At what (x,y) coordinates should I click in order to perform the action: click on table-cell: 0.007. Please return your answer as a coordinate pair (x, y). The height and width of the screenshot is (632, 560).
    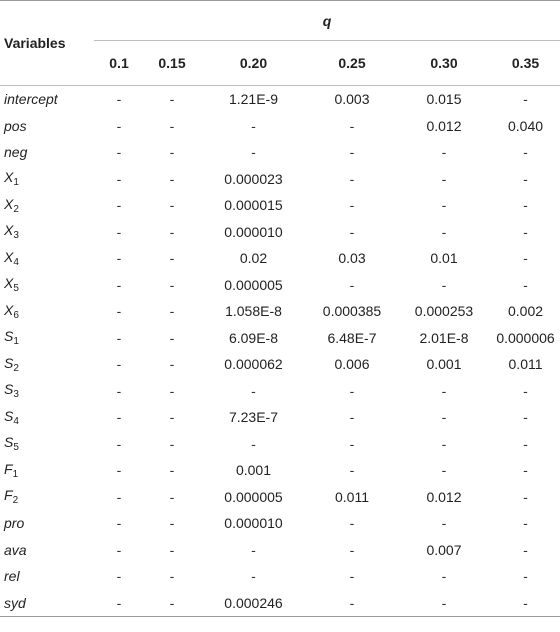
    Looking at the image, I should click on (444, 549).